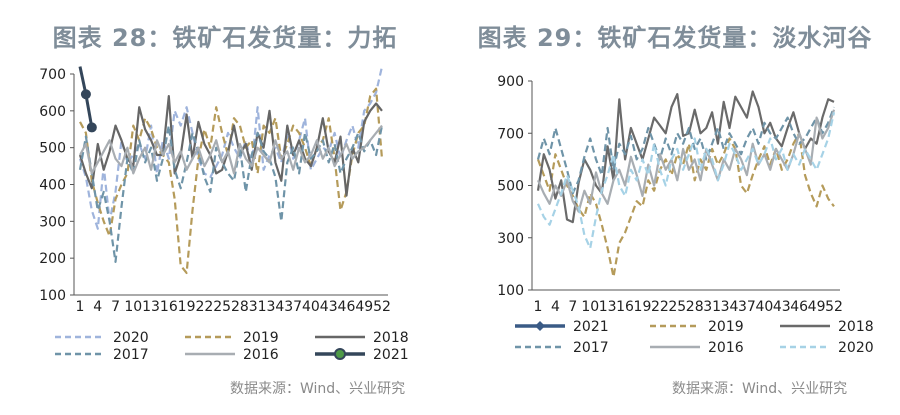 Image resolution: width=900 pixels, height=415 pixels. I want to click on y-tick-label: 400, so click(52, 186).